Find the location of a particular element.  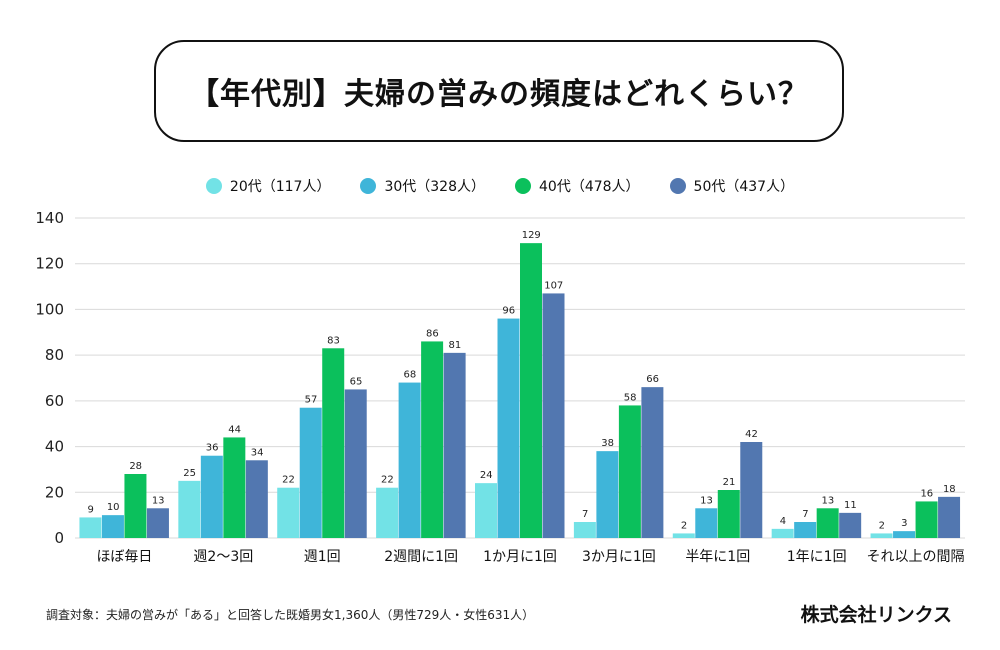

data-label: 129 is located at coordinates (531, 235).